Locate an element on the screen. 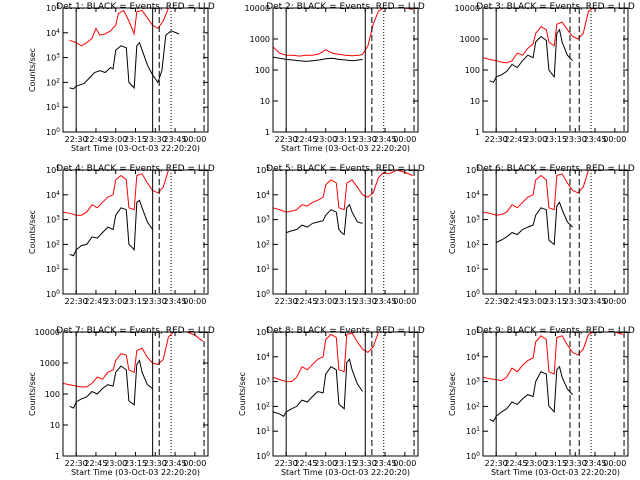  panel-title: Det 9: BLACK = Events, RED = LLD is located at coordinates (555, 331).